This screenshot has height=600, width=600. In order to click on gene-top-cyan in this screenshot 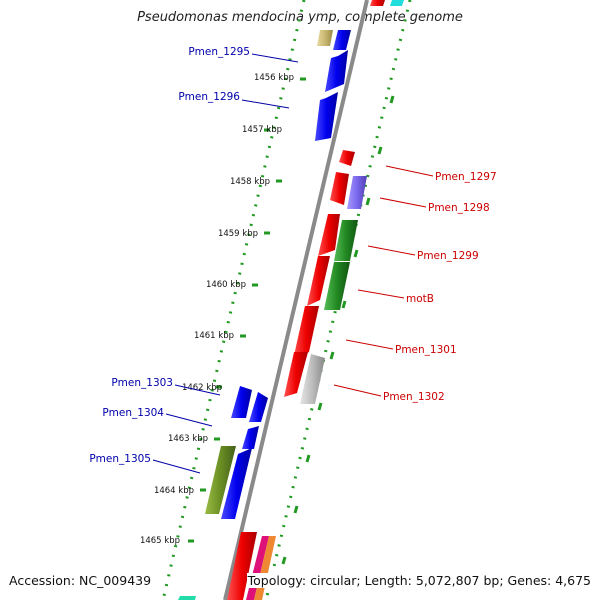, I will do `click(397, 3)`.